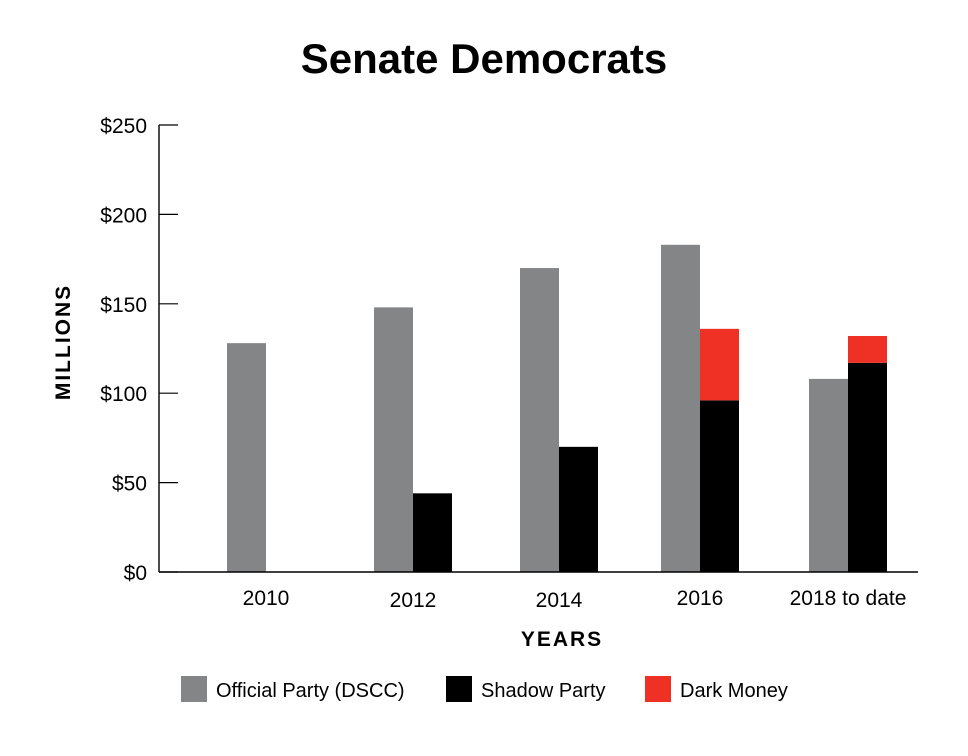 This screenshot has width=968, height=756. Describe the element at coordinates (578, 509) in the screenshot. I see `bar-shadow-party-2014` at that location.